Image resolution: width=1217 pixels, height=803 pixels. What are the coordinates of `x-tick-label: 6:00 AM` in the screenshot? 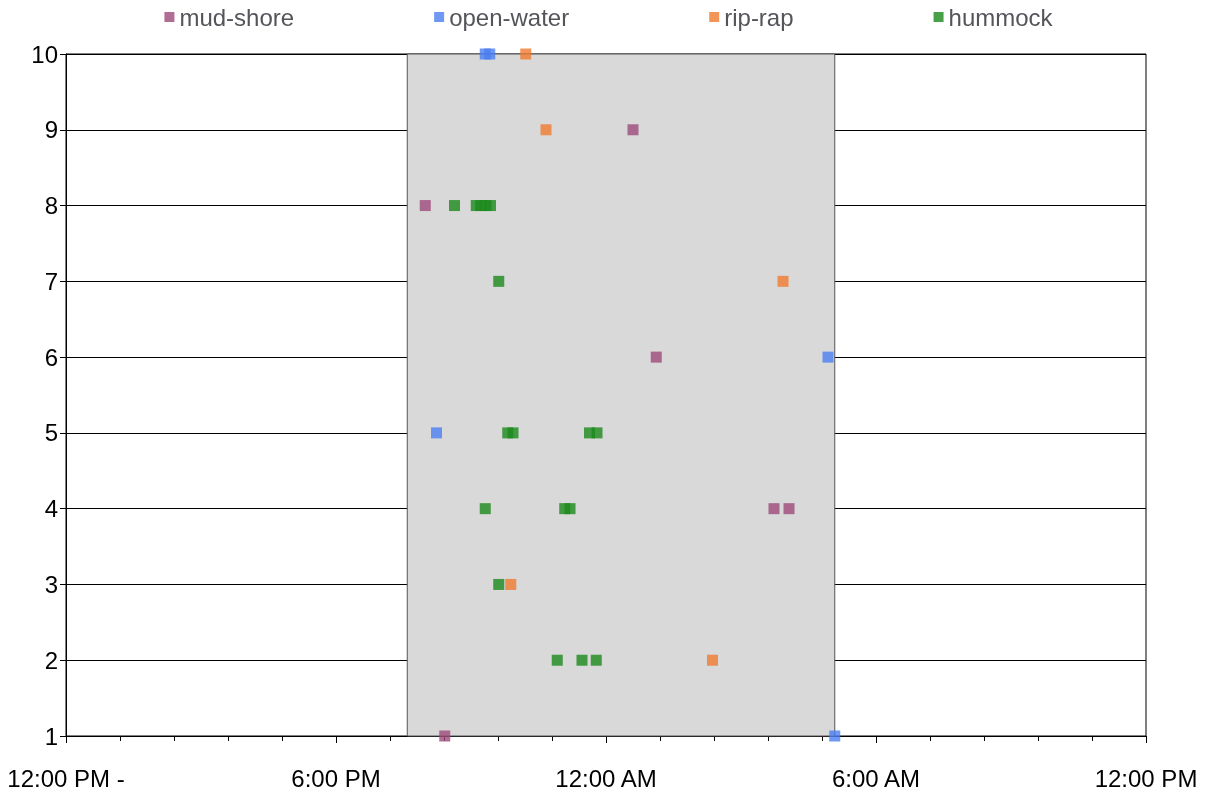 It's located at (876, 778).